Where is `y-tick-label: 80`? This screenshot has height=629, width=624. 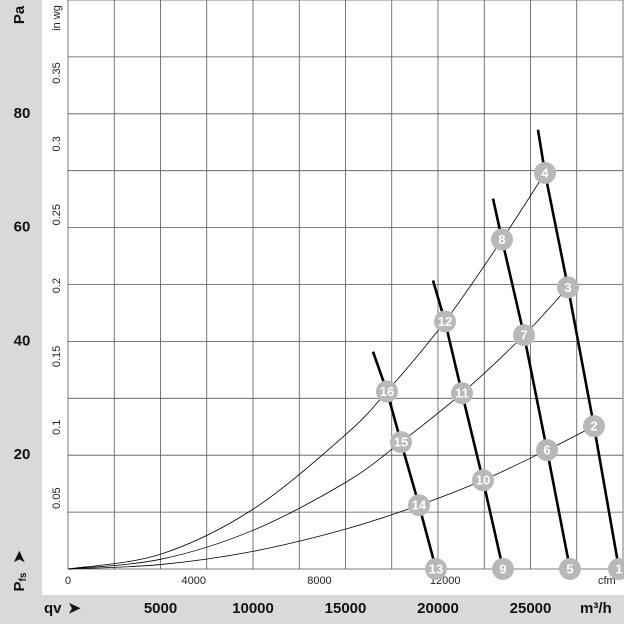 y-tick-label: 80 is located at coordinates (22, 113).